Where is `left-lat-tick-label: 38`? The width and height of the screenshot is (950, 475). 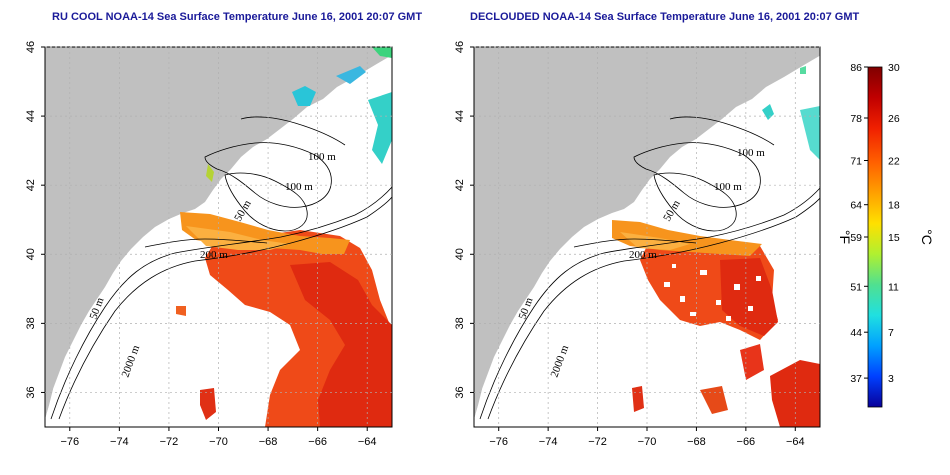 left-lat-tick-label: 38 is located at coordinates (31, 323).